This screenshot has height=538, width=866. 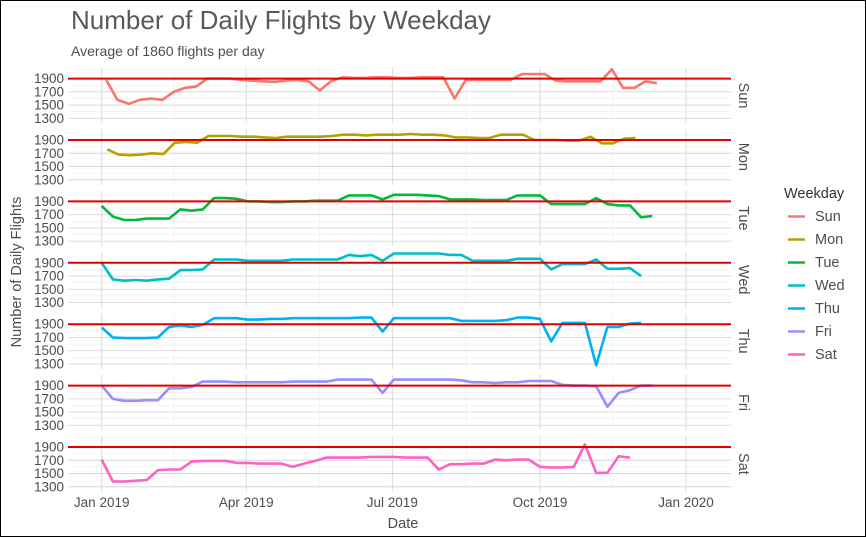 I want to click on series-line-sat, so click(x=365, y=463).